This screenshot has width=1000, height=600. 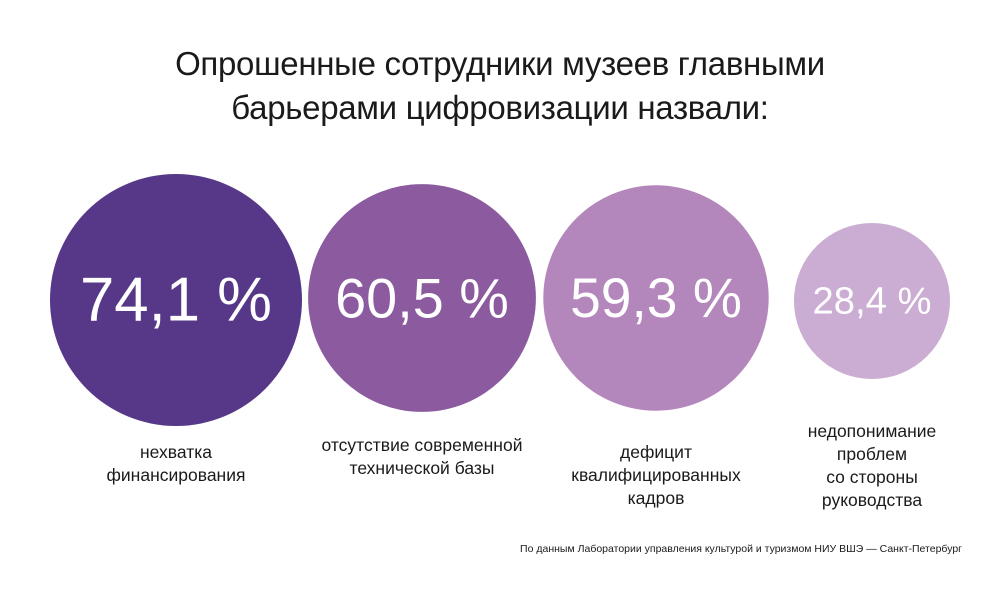 I want to click on bubble-value-label-2: 60,5 %, so click(x=422, y=298).